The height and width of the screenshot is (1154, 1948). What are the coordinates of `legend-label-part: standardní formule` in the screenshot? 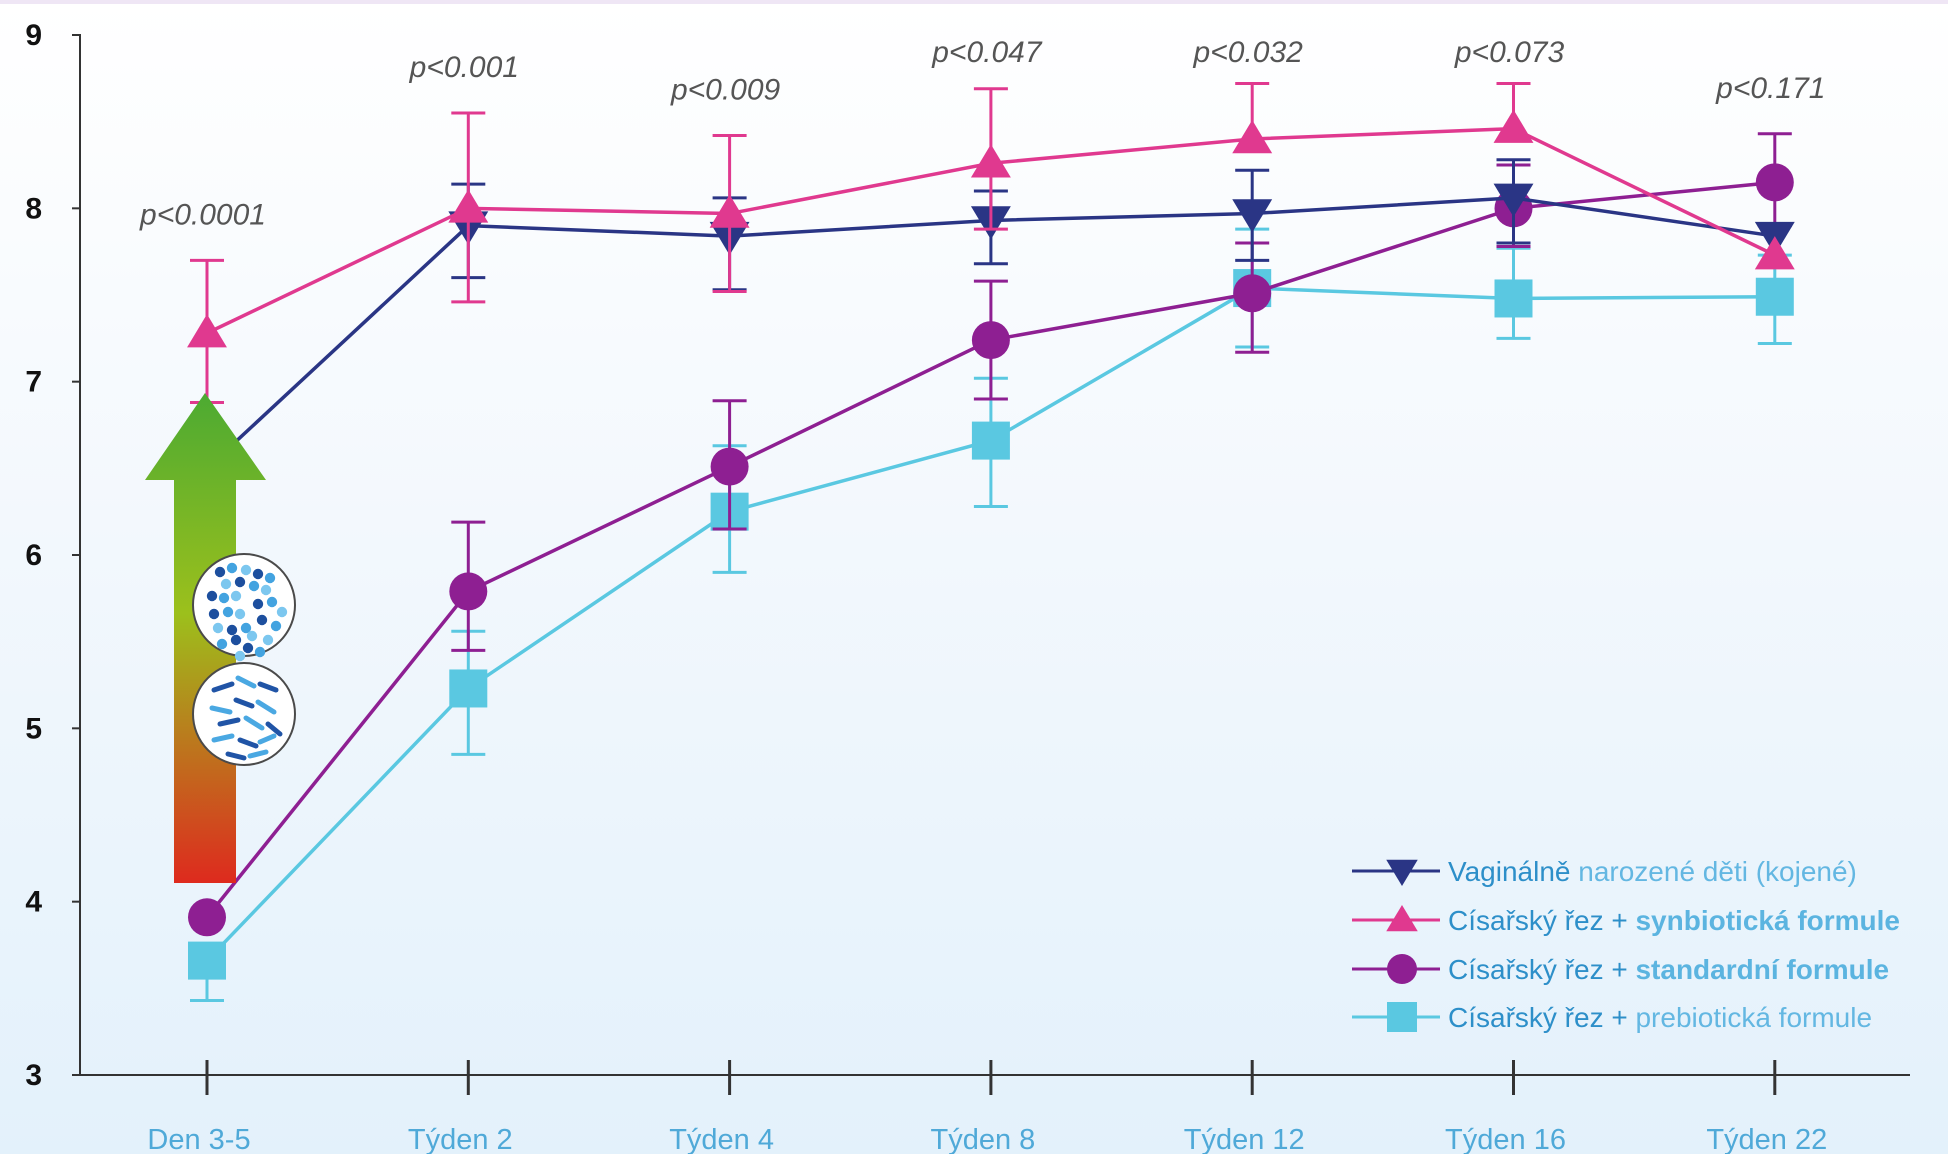 It's located at (1762, 969).